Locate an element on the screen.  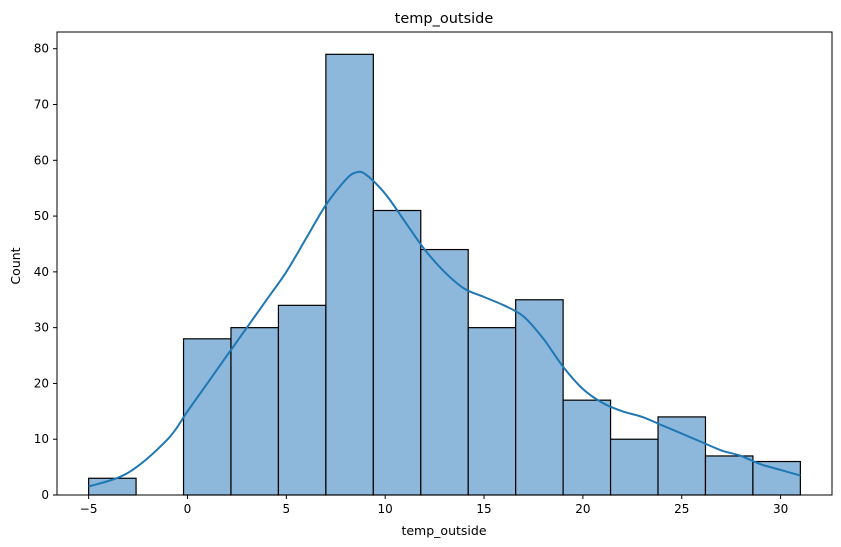
y-tick-label: 30 is located at coordinates (41, 328).